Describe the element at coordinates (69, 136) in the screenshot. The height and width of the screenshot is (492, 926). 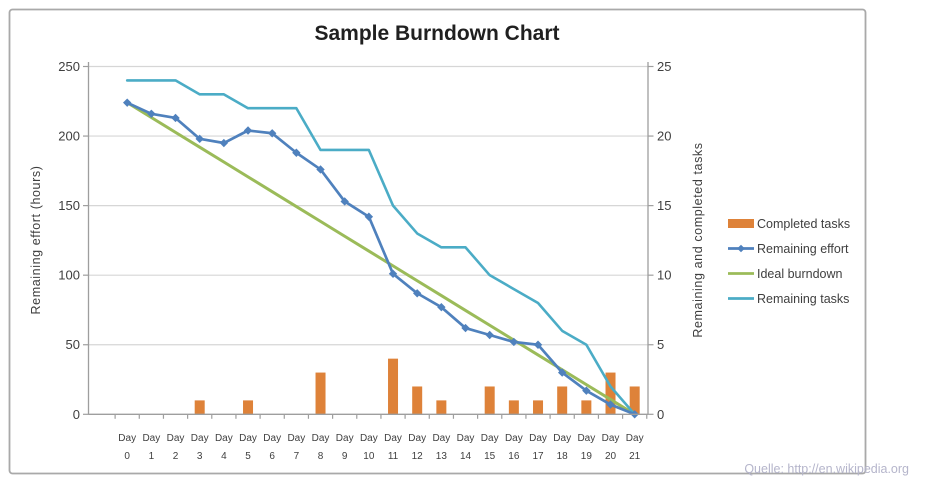
I see `left-tick-label-200: 200` at that location.